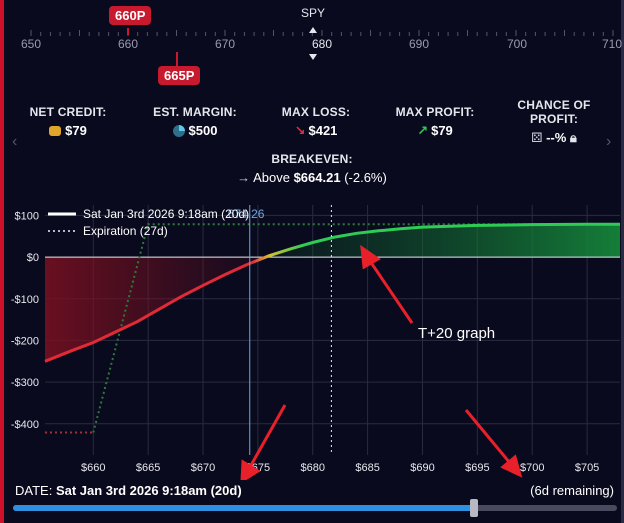 This screenshot has height=523, width=624. I want to click on date-arrow-head, so click(250, 469).